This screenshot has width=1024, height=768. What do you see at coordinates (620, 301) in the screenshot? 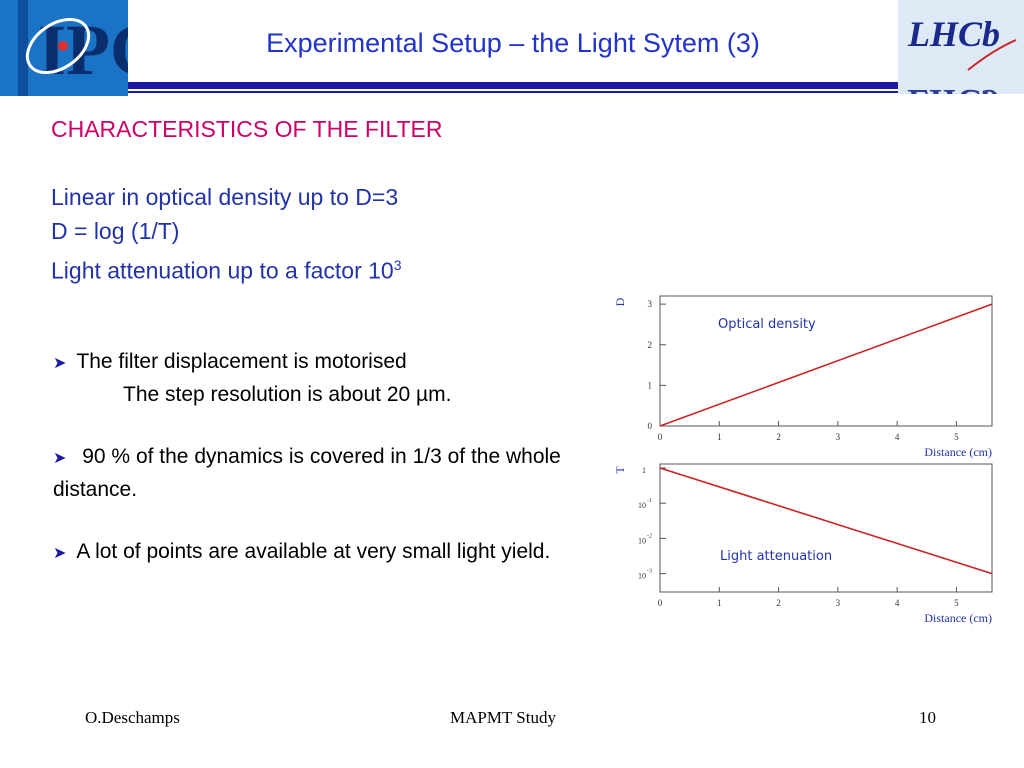
I see `y-axis-label: D` at bounding box center [620, 301].